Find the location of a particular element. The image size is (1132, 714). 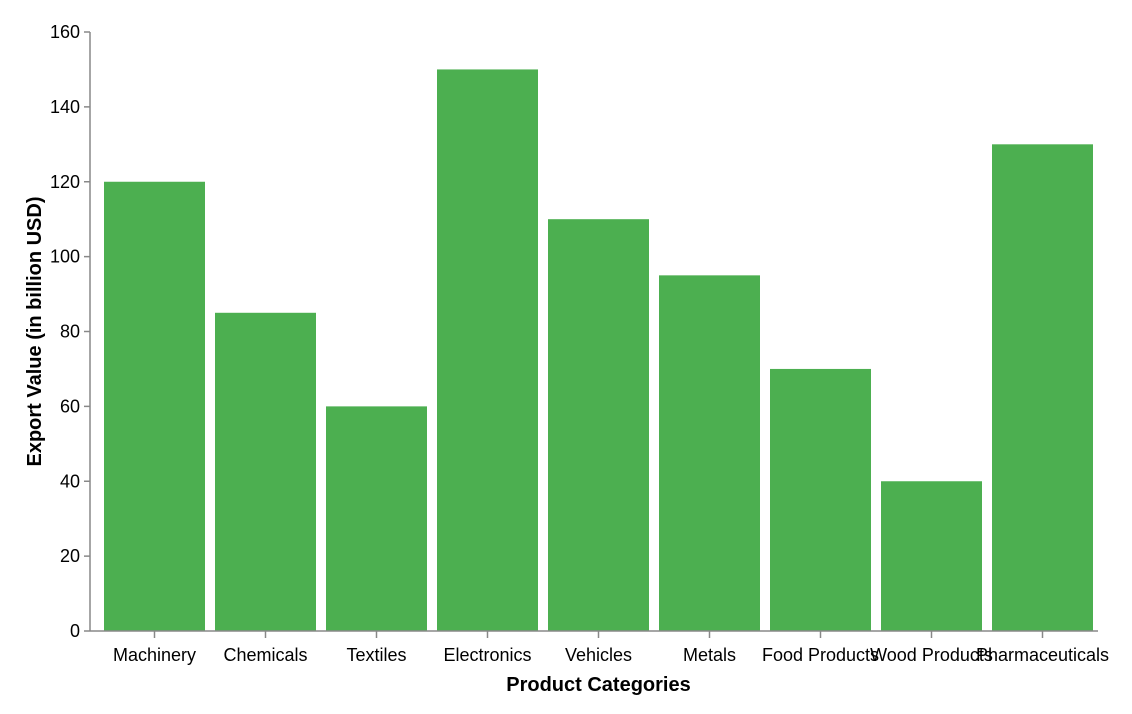

y-tick-label: 80 is located at coordinates (70, 332).